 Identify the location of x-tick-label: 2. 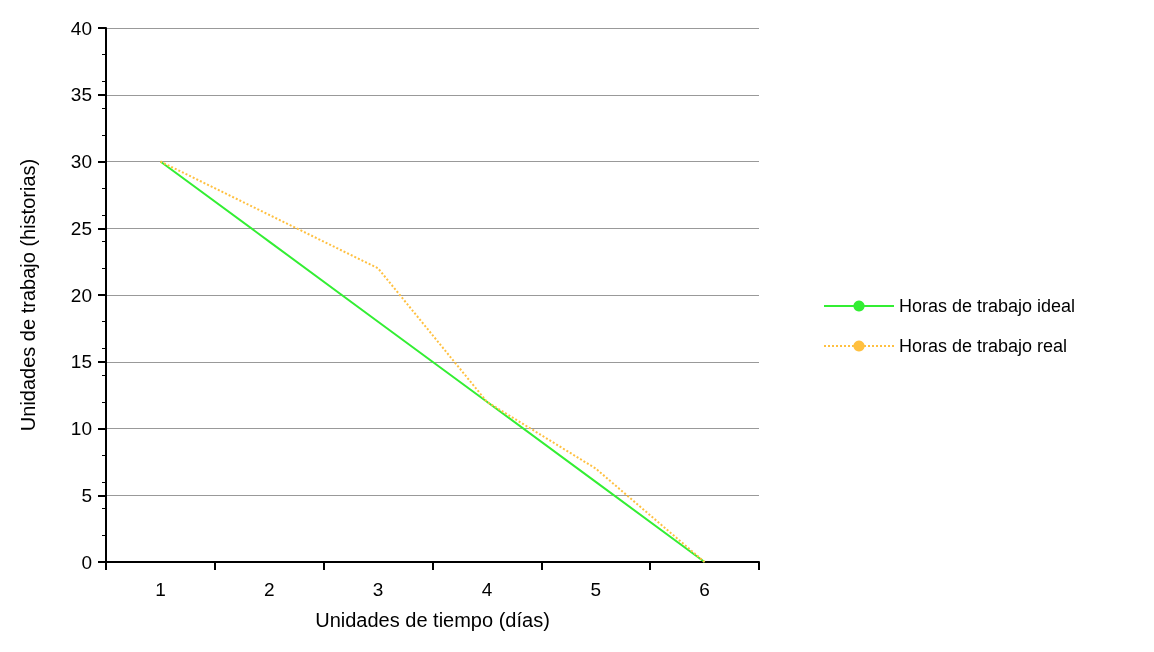
(269, 589).